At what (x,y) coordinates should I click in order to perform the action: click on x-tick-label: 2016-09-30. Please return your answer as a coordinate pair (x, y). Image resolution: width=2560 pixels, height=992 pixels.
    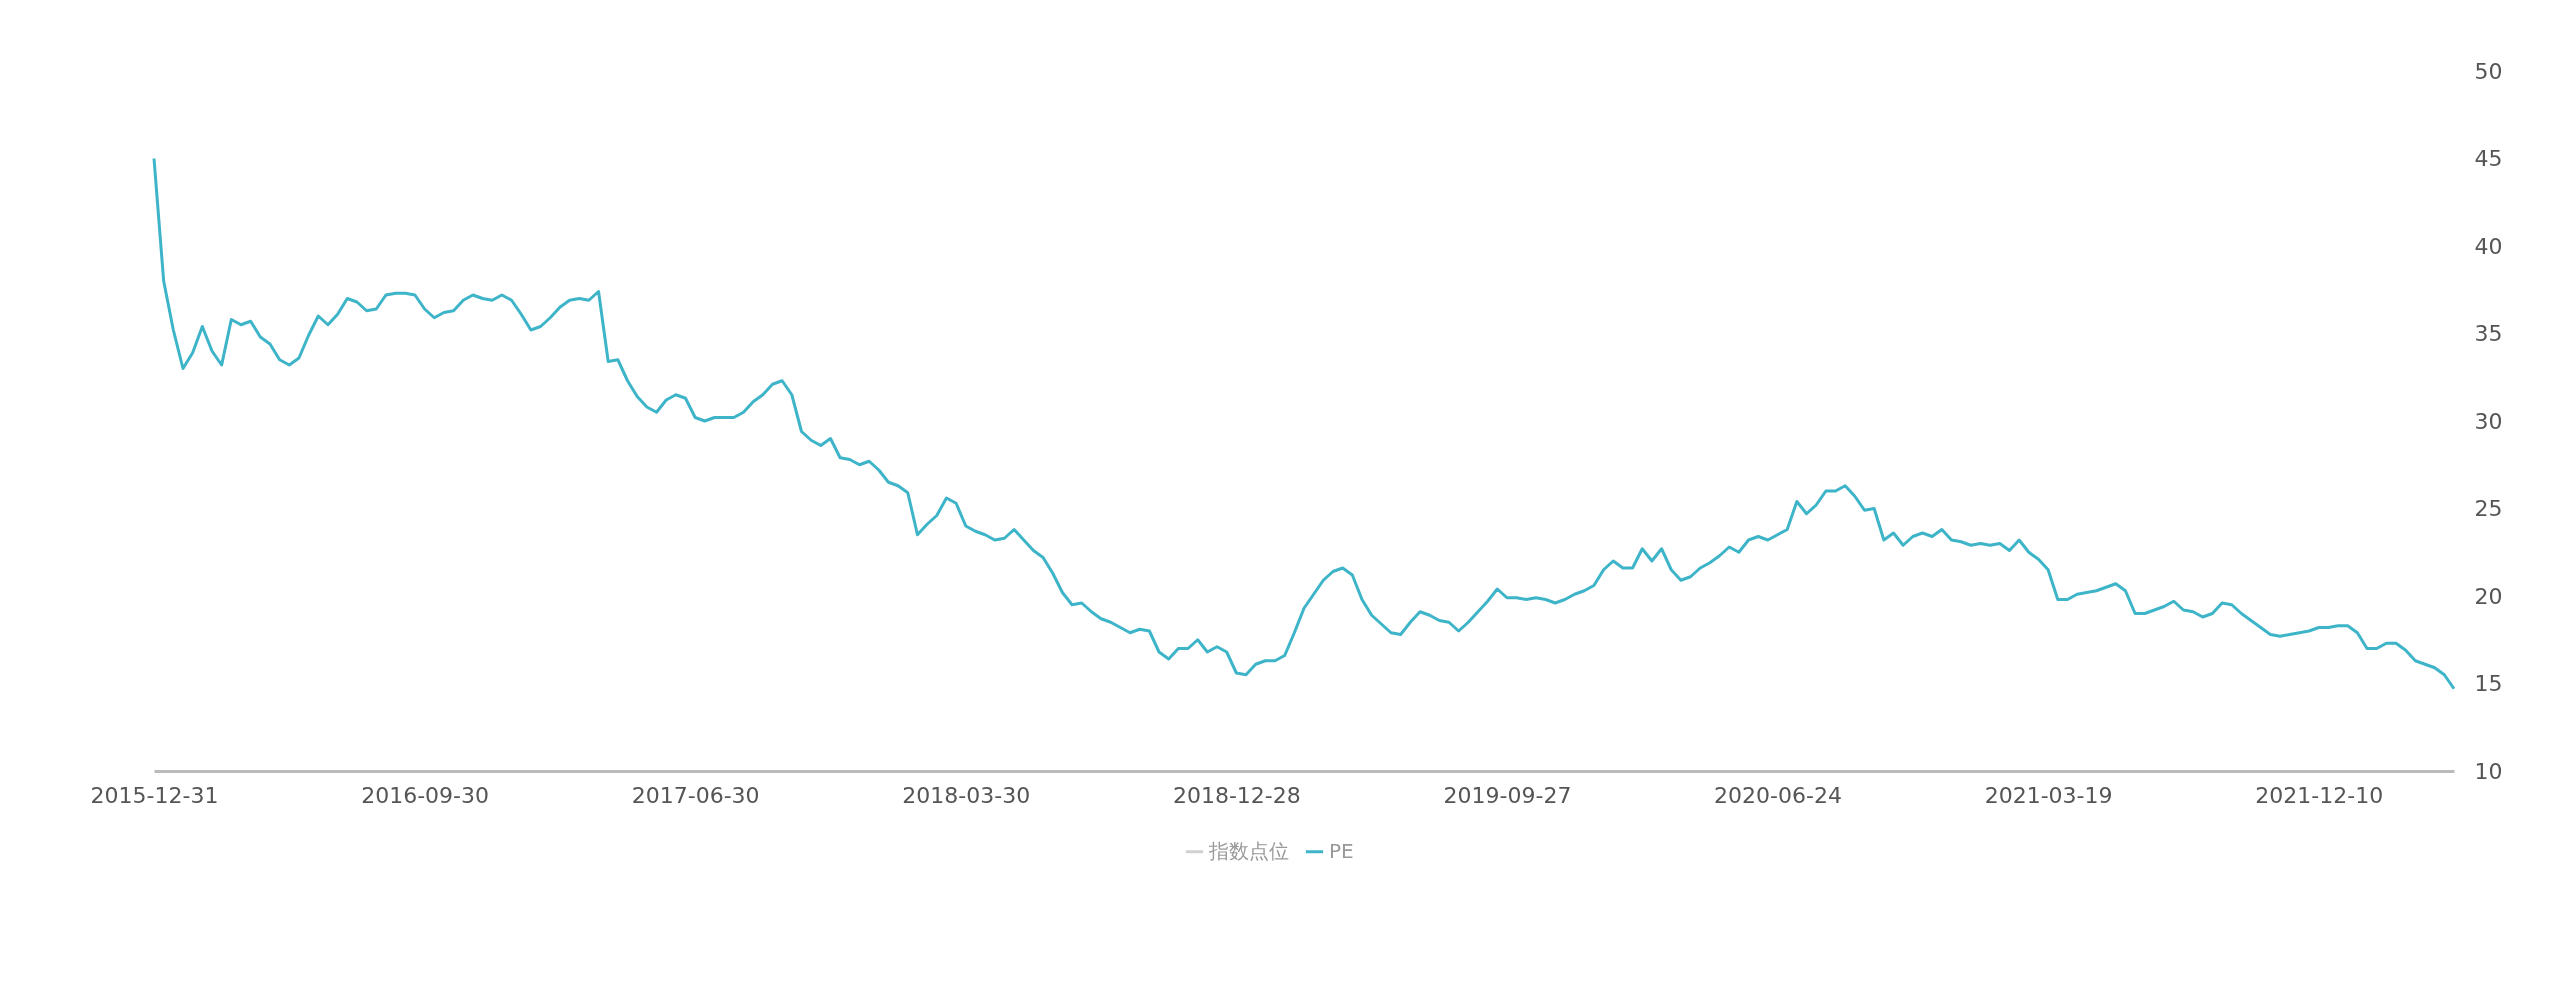
    Looking at the image, I should click on (425, 795).